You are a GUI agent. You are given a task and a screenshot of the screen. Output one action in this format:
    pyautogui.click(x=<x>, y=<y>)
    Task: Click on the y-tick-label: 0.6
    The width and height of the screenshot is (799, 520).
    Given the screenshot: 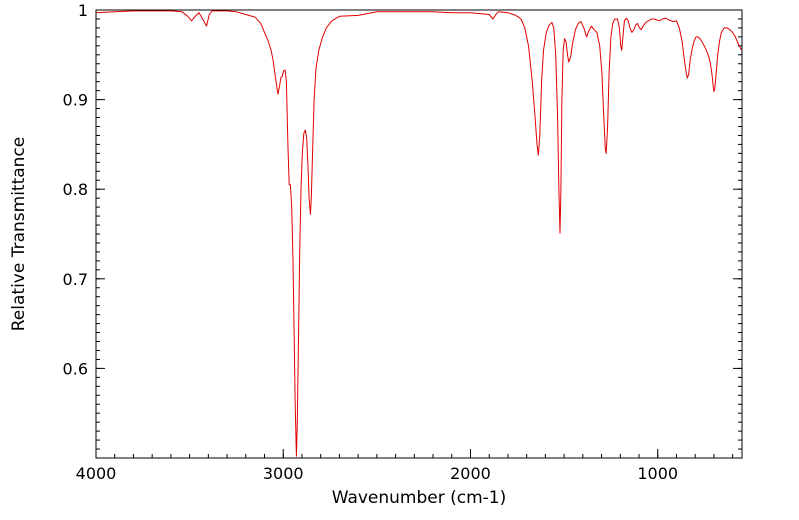 What is the action you would take?
    pyautogui.click(x=75, y=368)
    